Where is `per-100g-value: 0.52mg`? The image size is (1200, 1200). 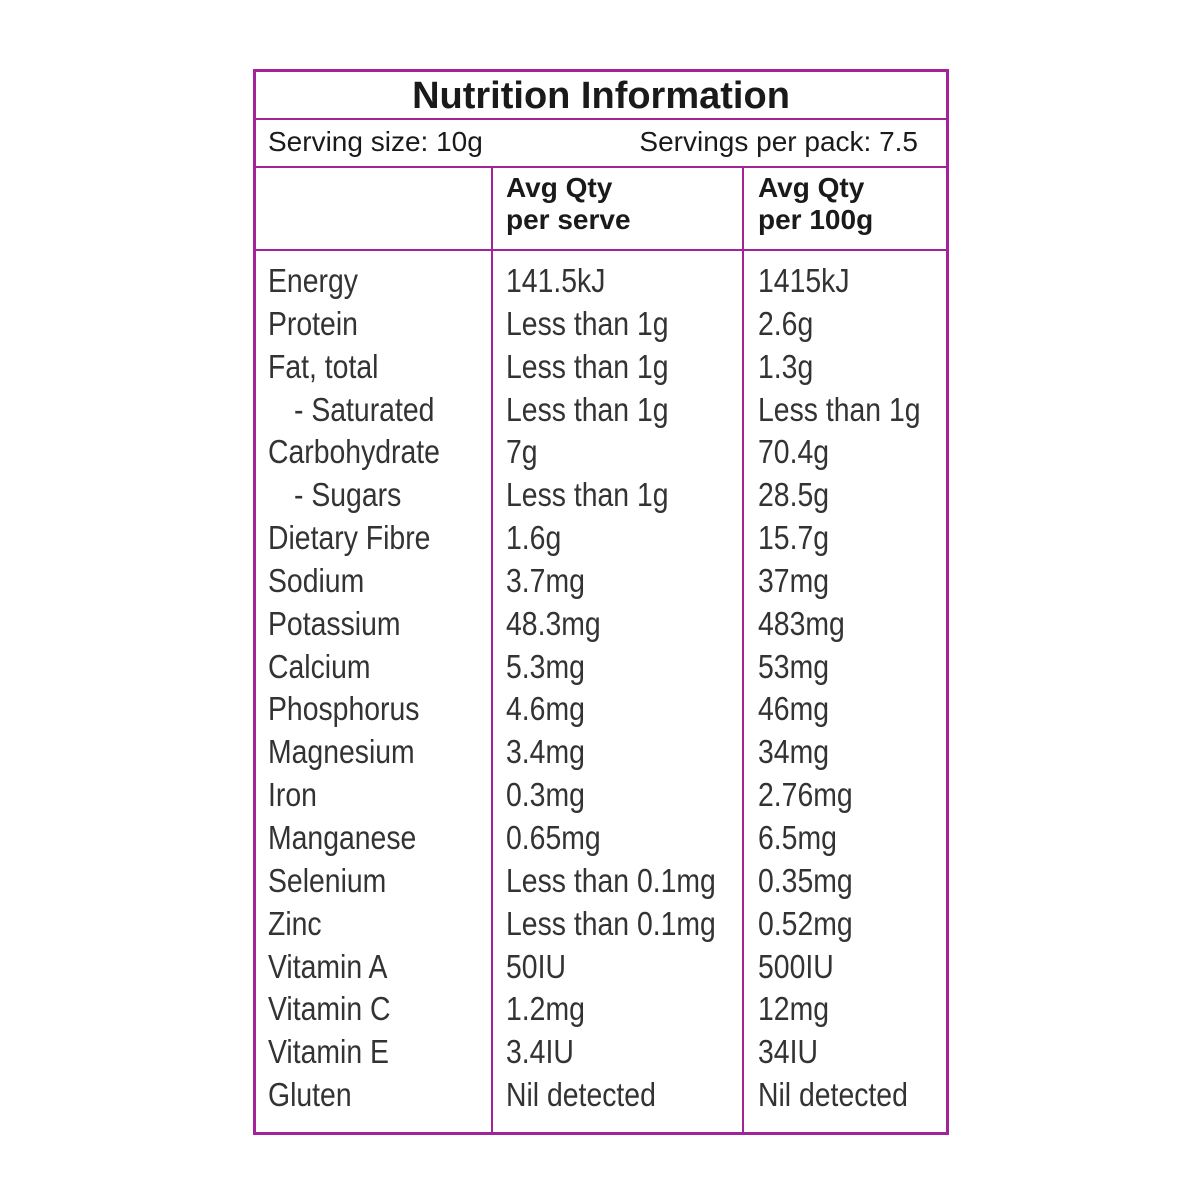
per-100g-value: 0.52mg is located at coordinates (805, 923).